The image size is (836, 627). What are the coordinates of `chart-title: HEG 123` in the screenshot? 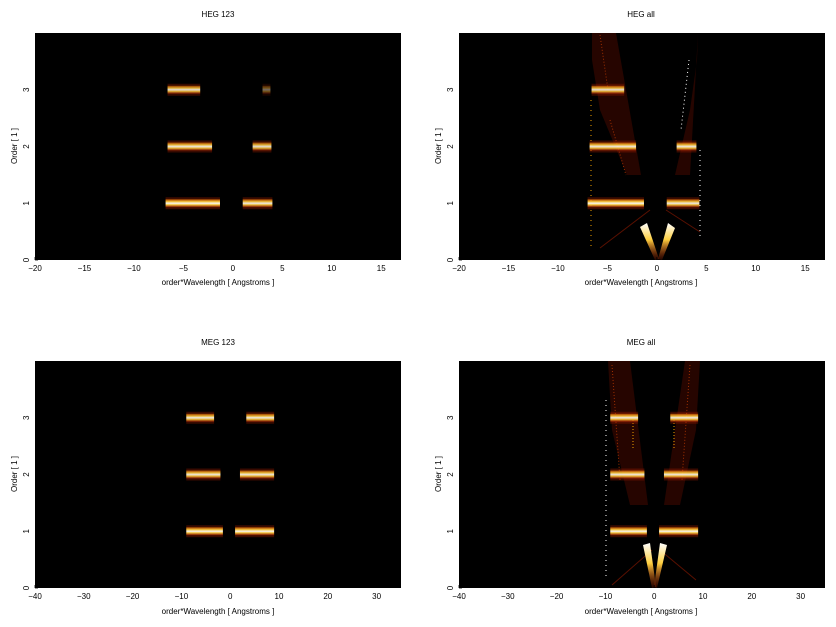 It's located at (218, 14).